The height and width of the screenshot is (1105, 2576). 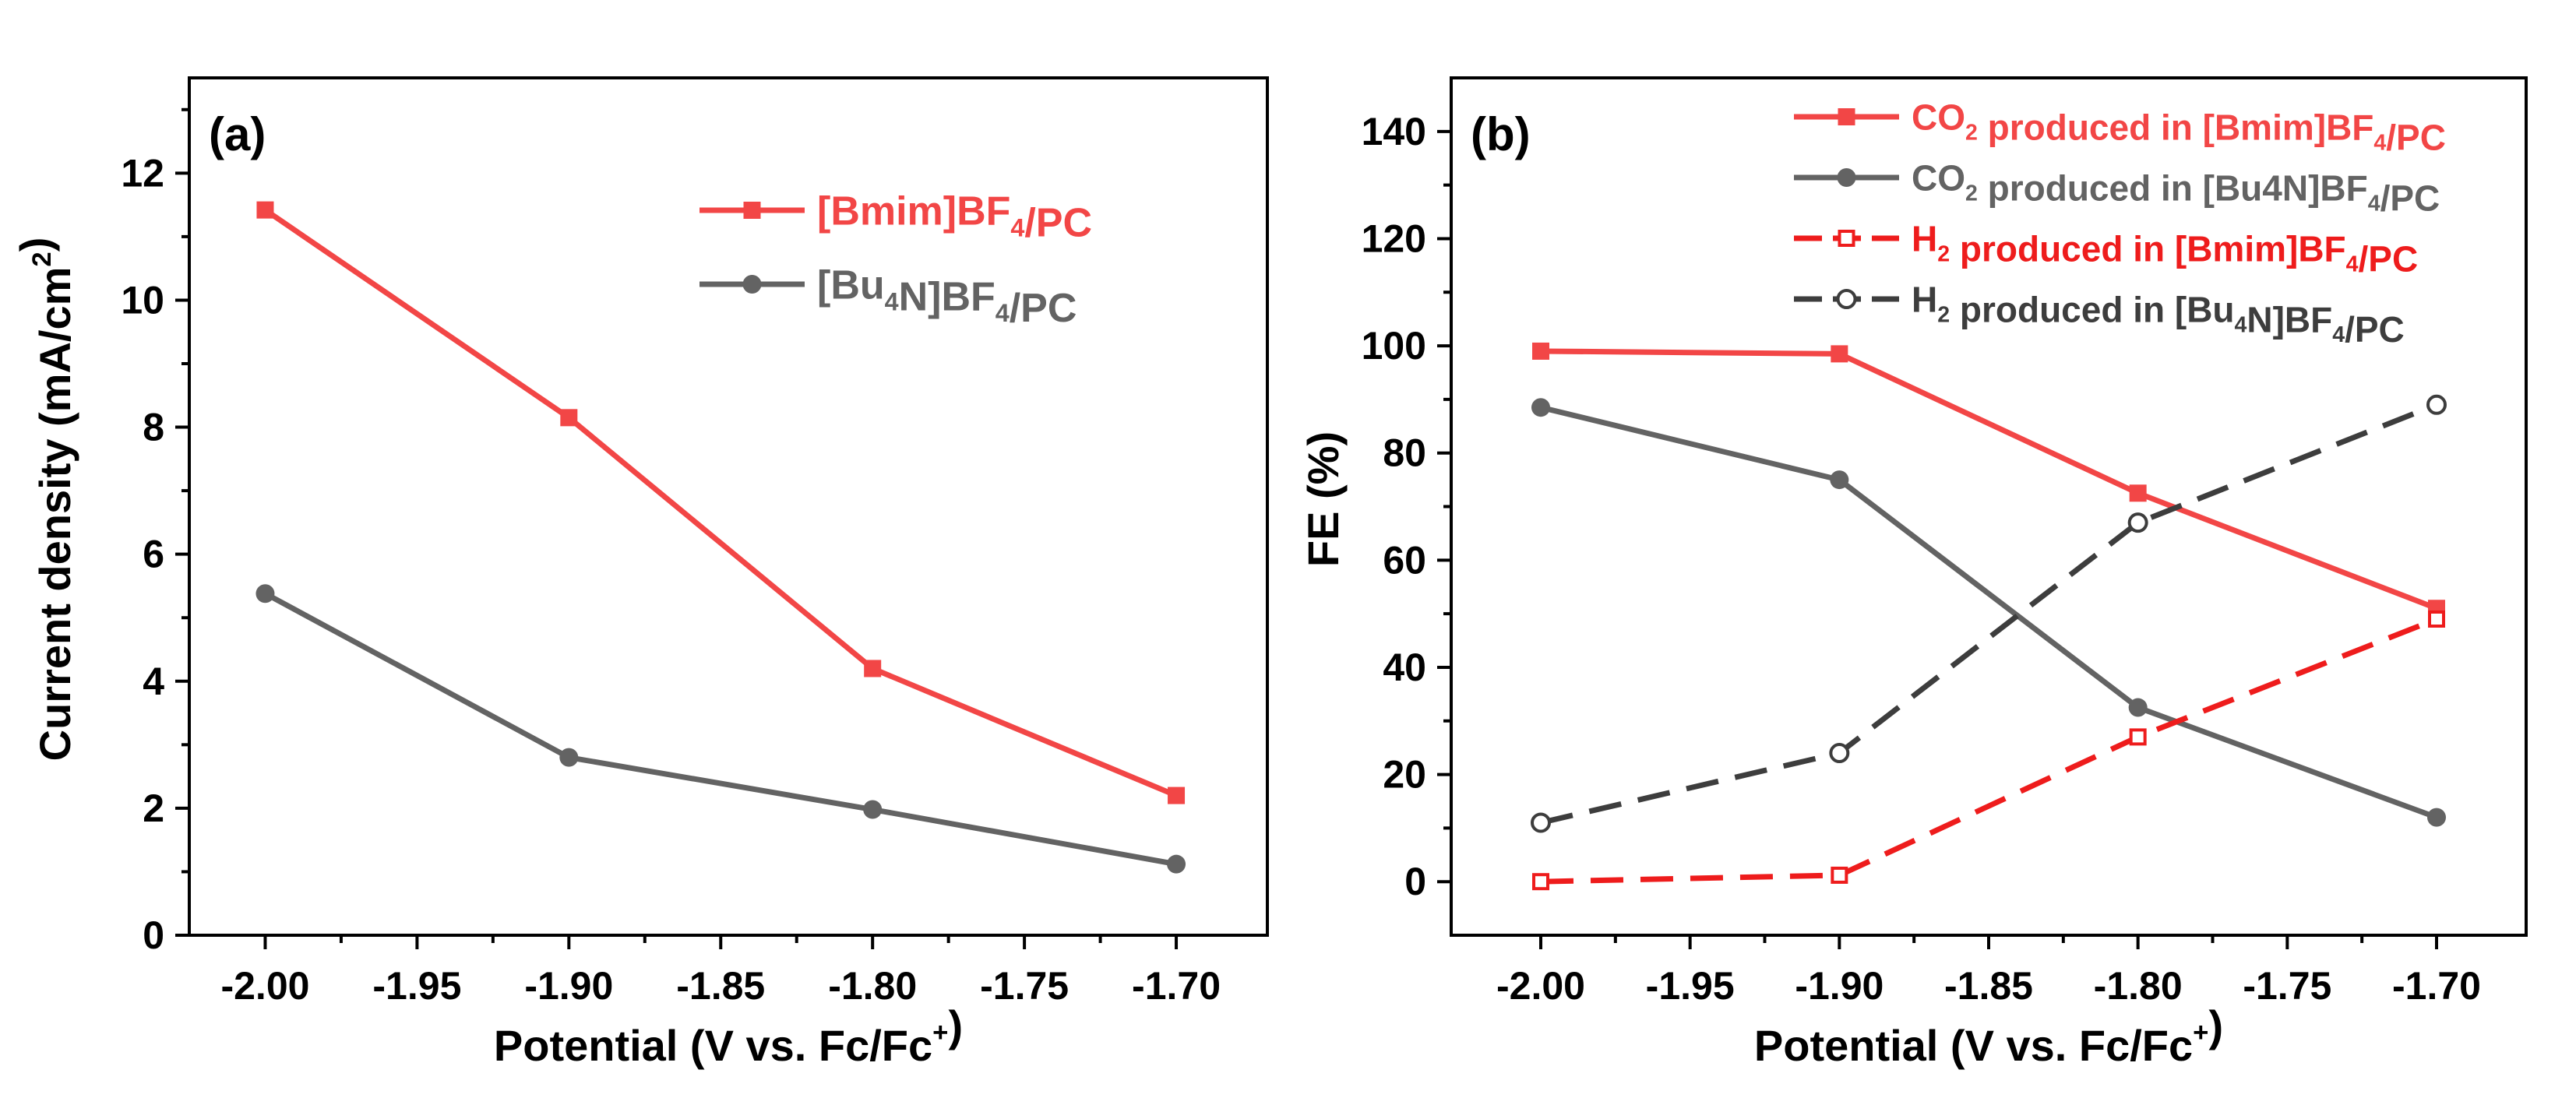 What do you see at coordinates (154, 682) in the screenshot?
I see `y-tick-label: 4` at bounding box center [154, 682].